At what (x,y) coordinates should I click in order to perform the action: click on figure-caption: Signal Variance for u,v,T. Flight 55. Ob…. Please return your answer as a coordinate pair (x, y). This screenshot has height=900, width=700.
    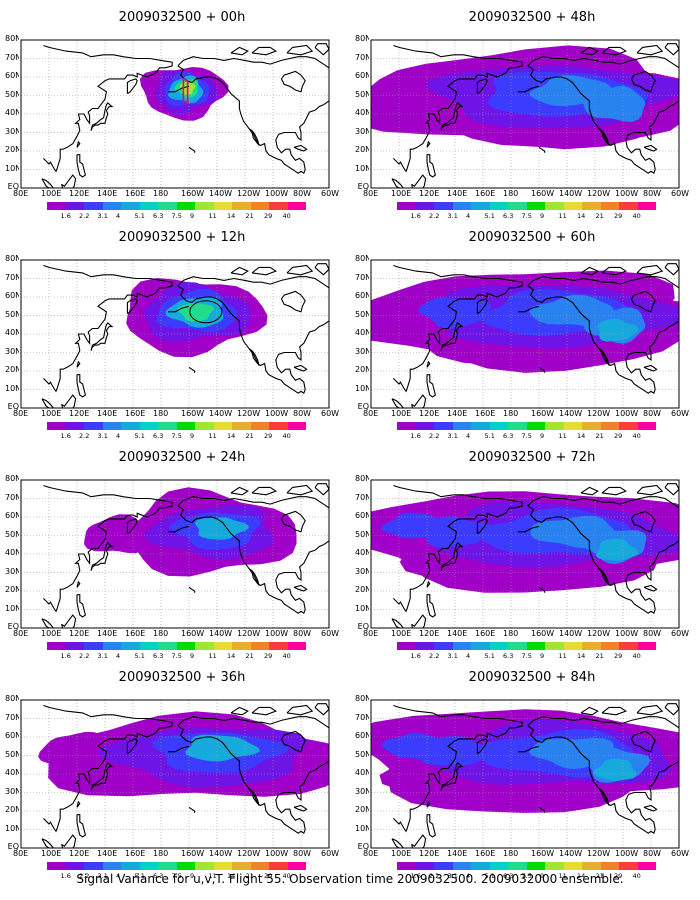
    Looking at the image, I should click on (350, 879).